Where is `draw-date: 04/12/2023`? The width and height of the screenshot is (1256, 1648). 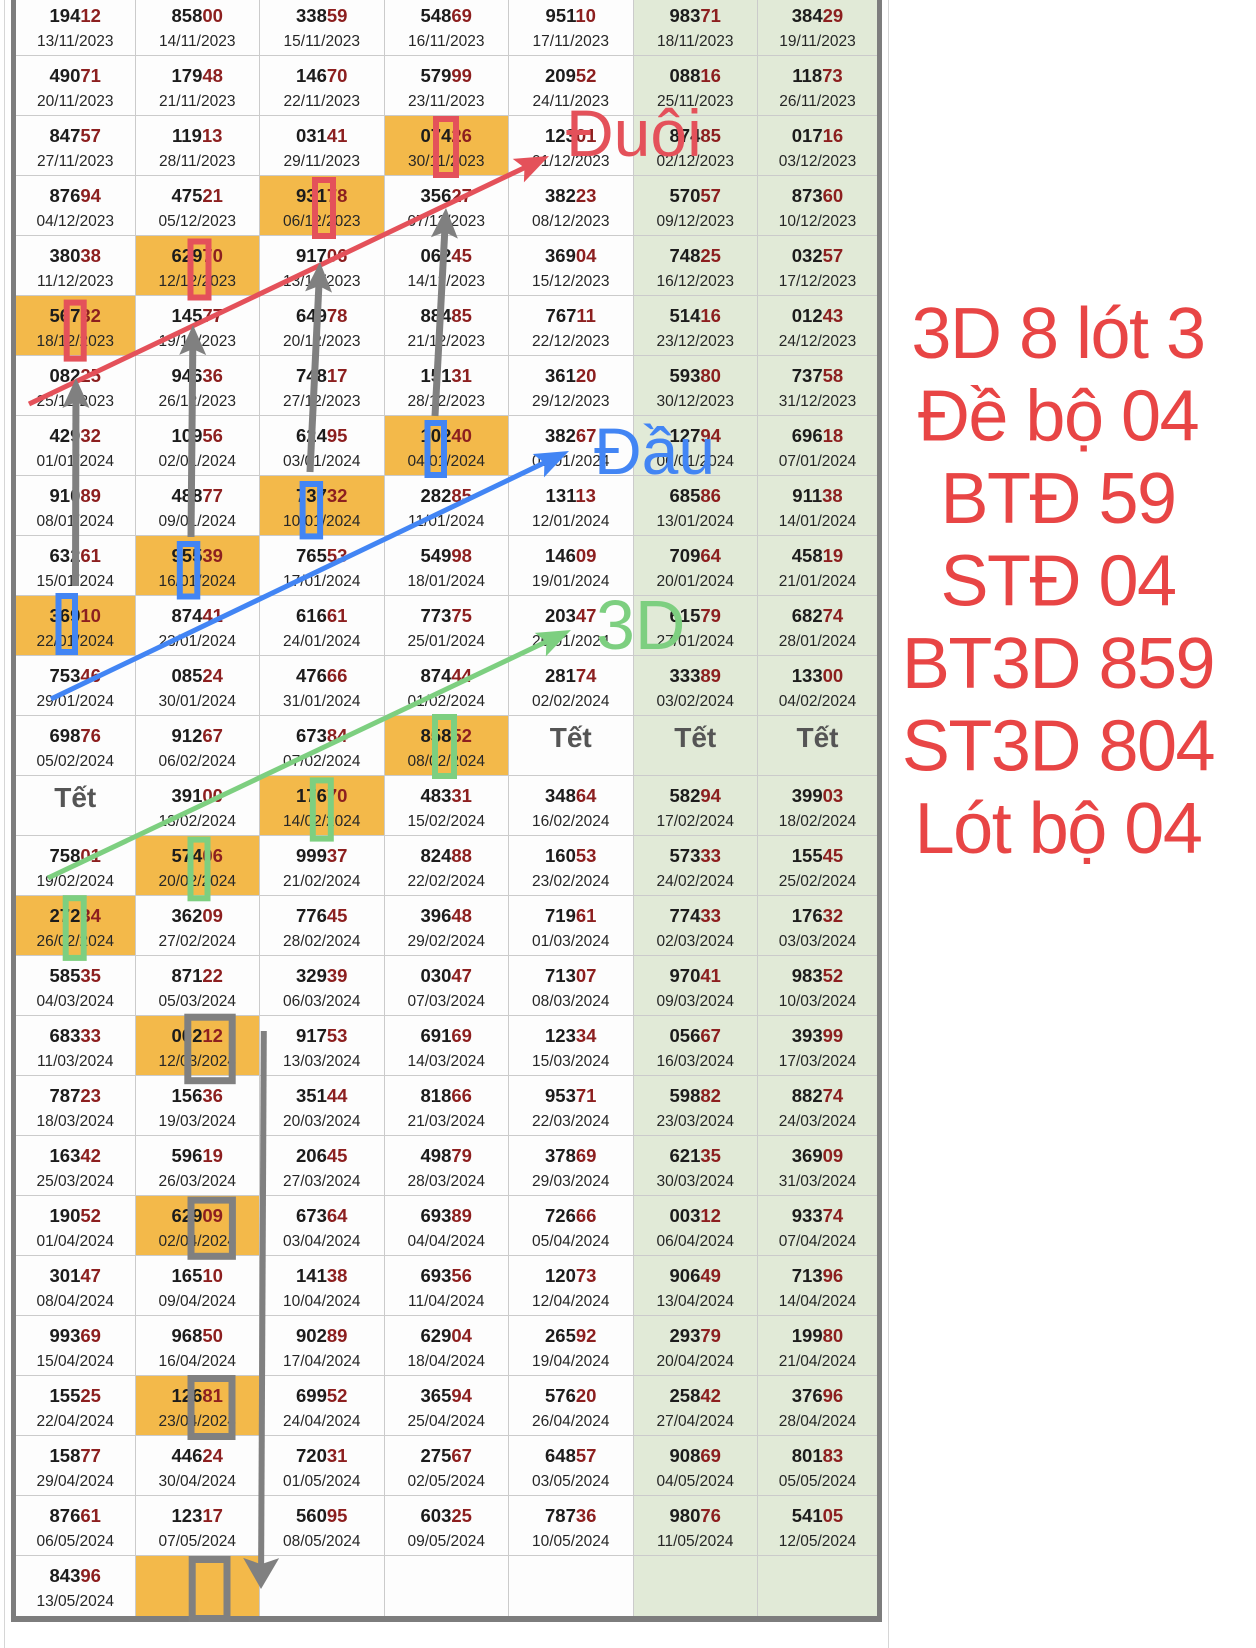
draw-date: 04/12/2023 is located at coordinates (75, 221).